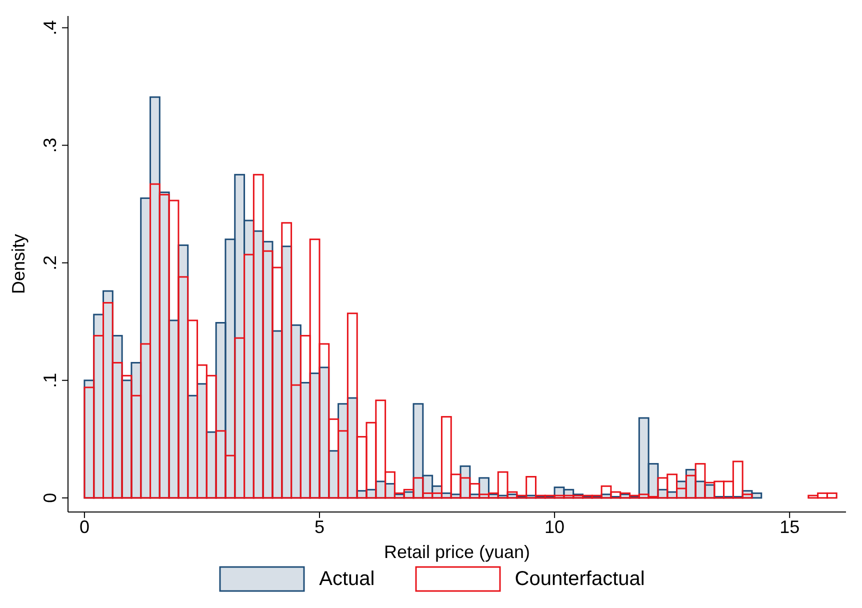 The height and width of the screenshot is (608, 862). What do you see at coordinates (457, 552) in the screenshot?
I see `x-axis-title: Retail price (yuan)` at bounding box center [457, 552].